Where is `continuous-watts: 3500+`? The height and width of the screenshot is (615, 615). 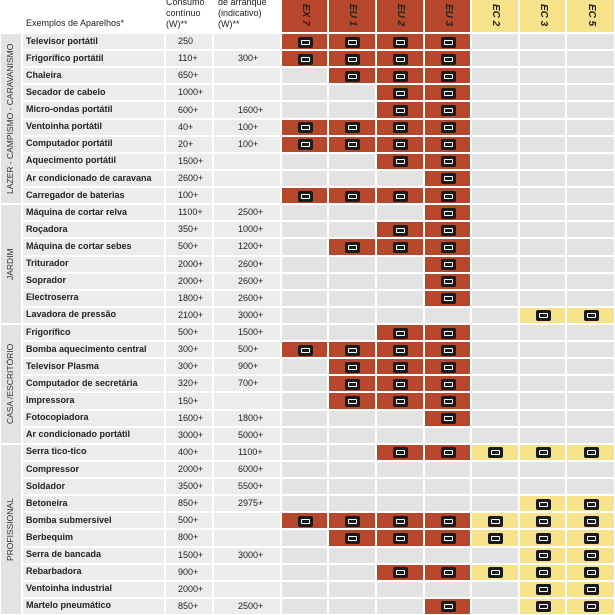
continuous-watts: 3500+ is located at coordinates (191, 486).